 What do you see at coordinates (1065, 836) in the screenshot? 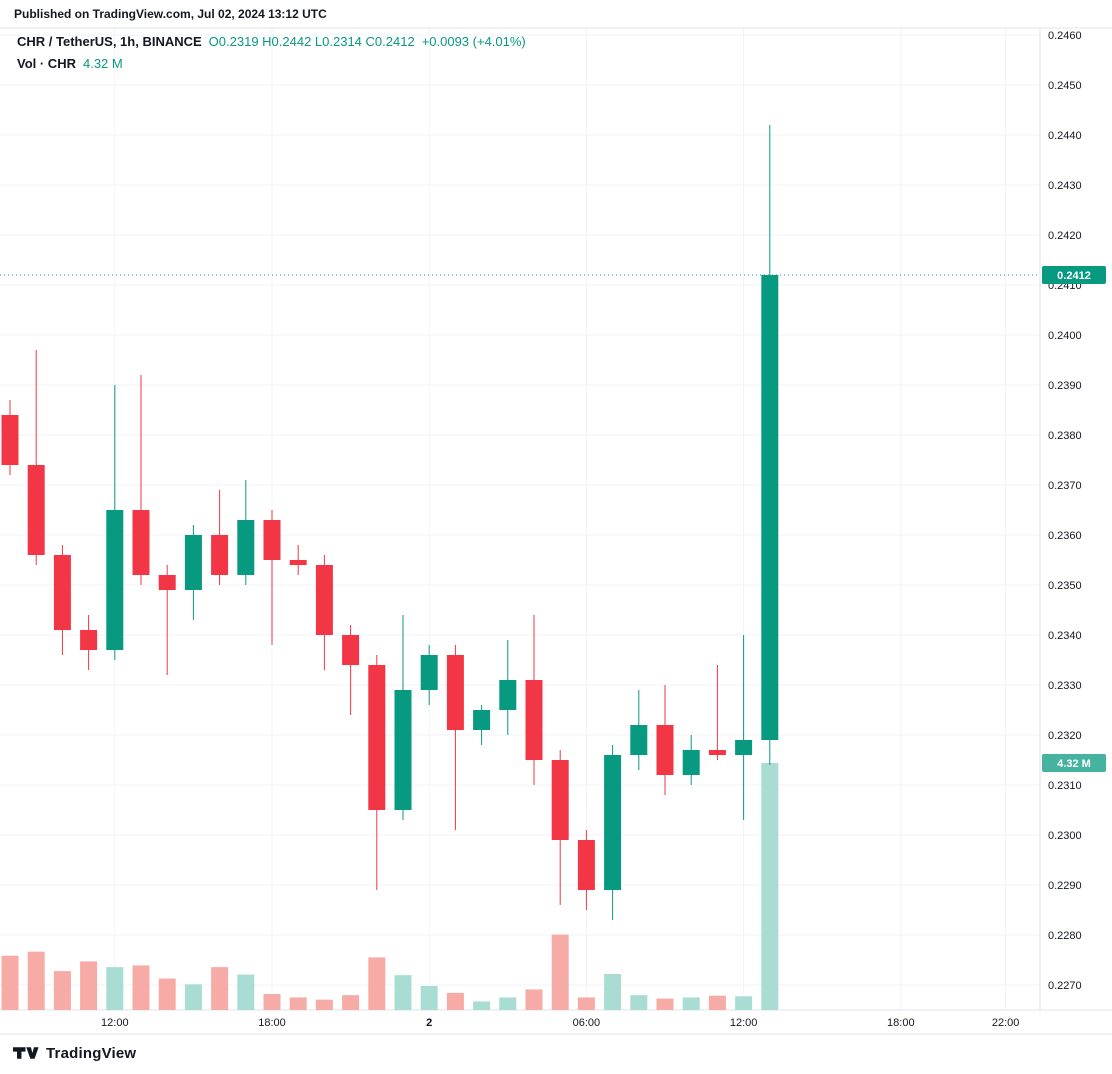
I see `price-tick-label: 0.2300` at bounding box center [1065, 836].